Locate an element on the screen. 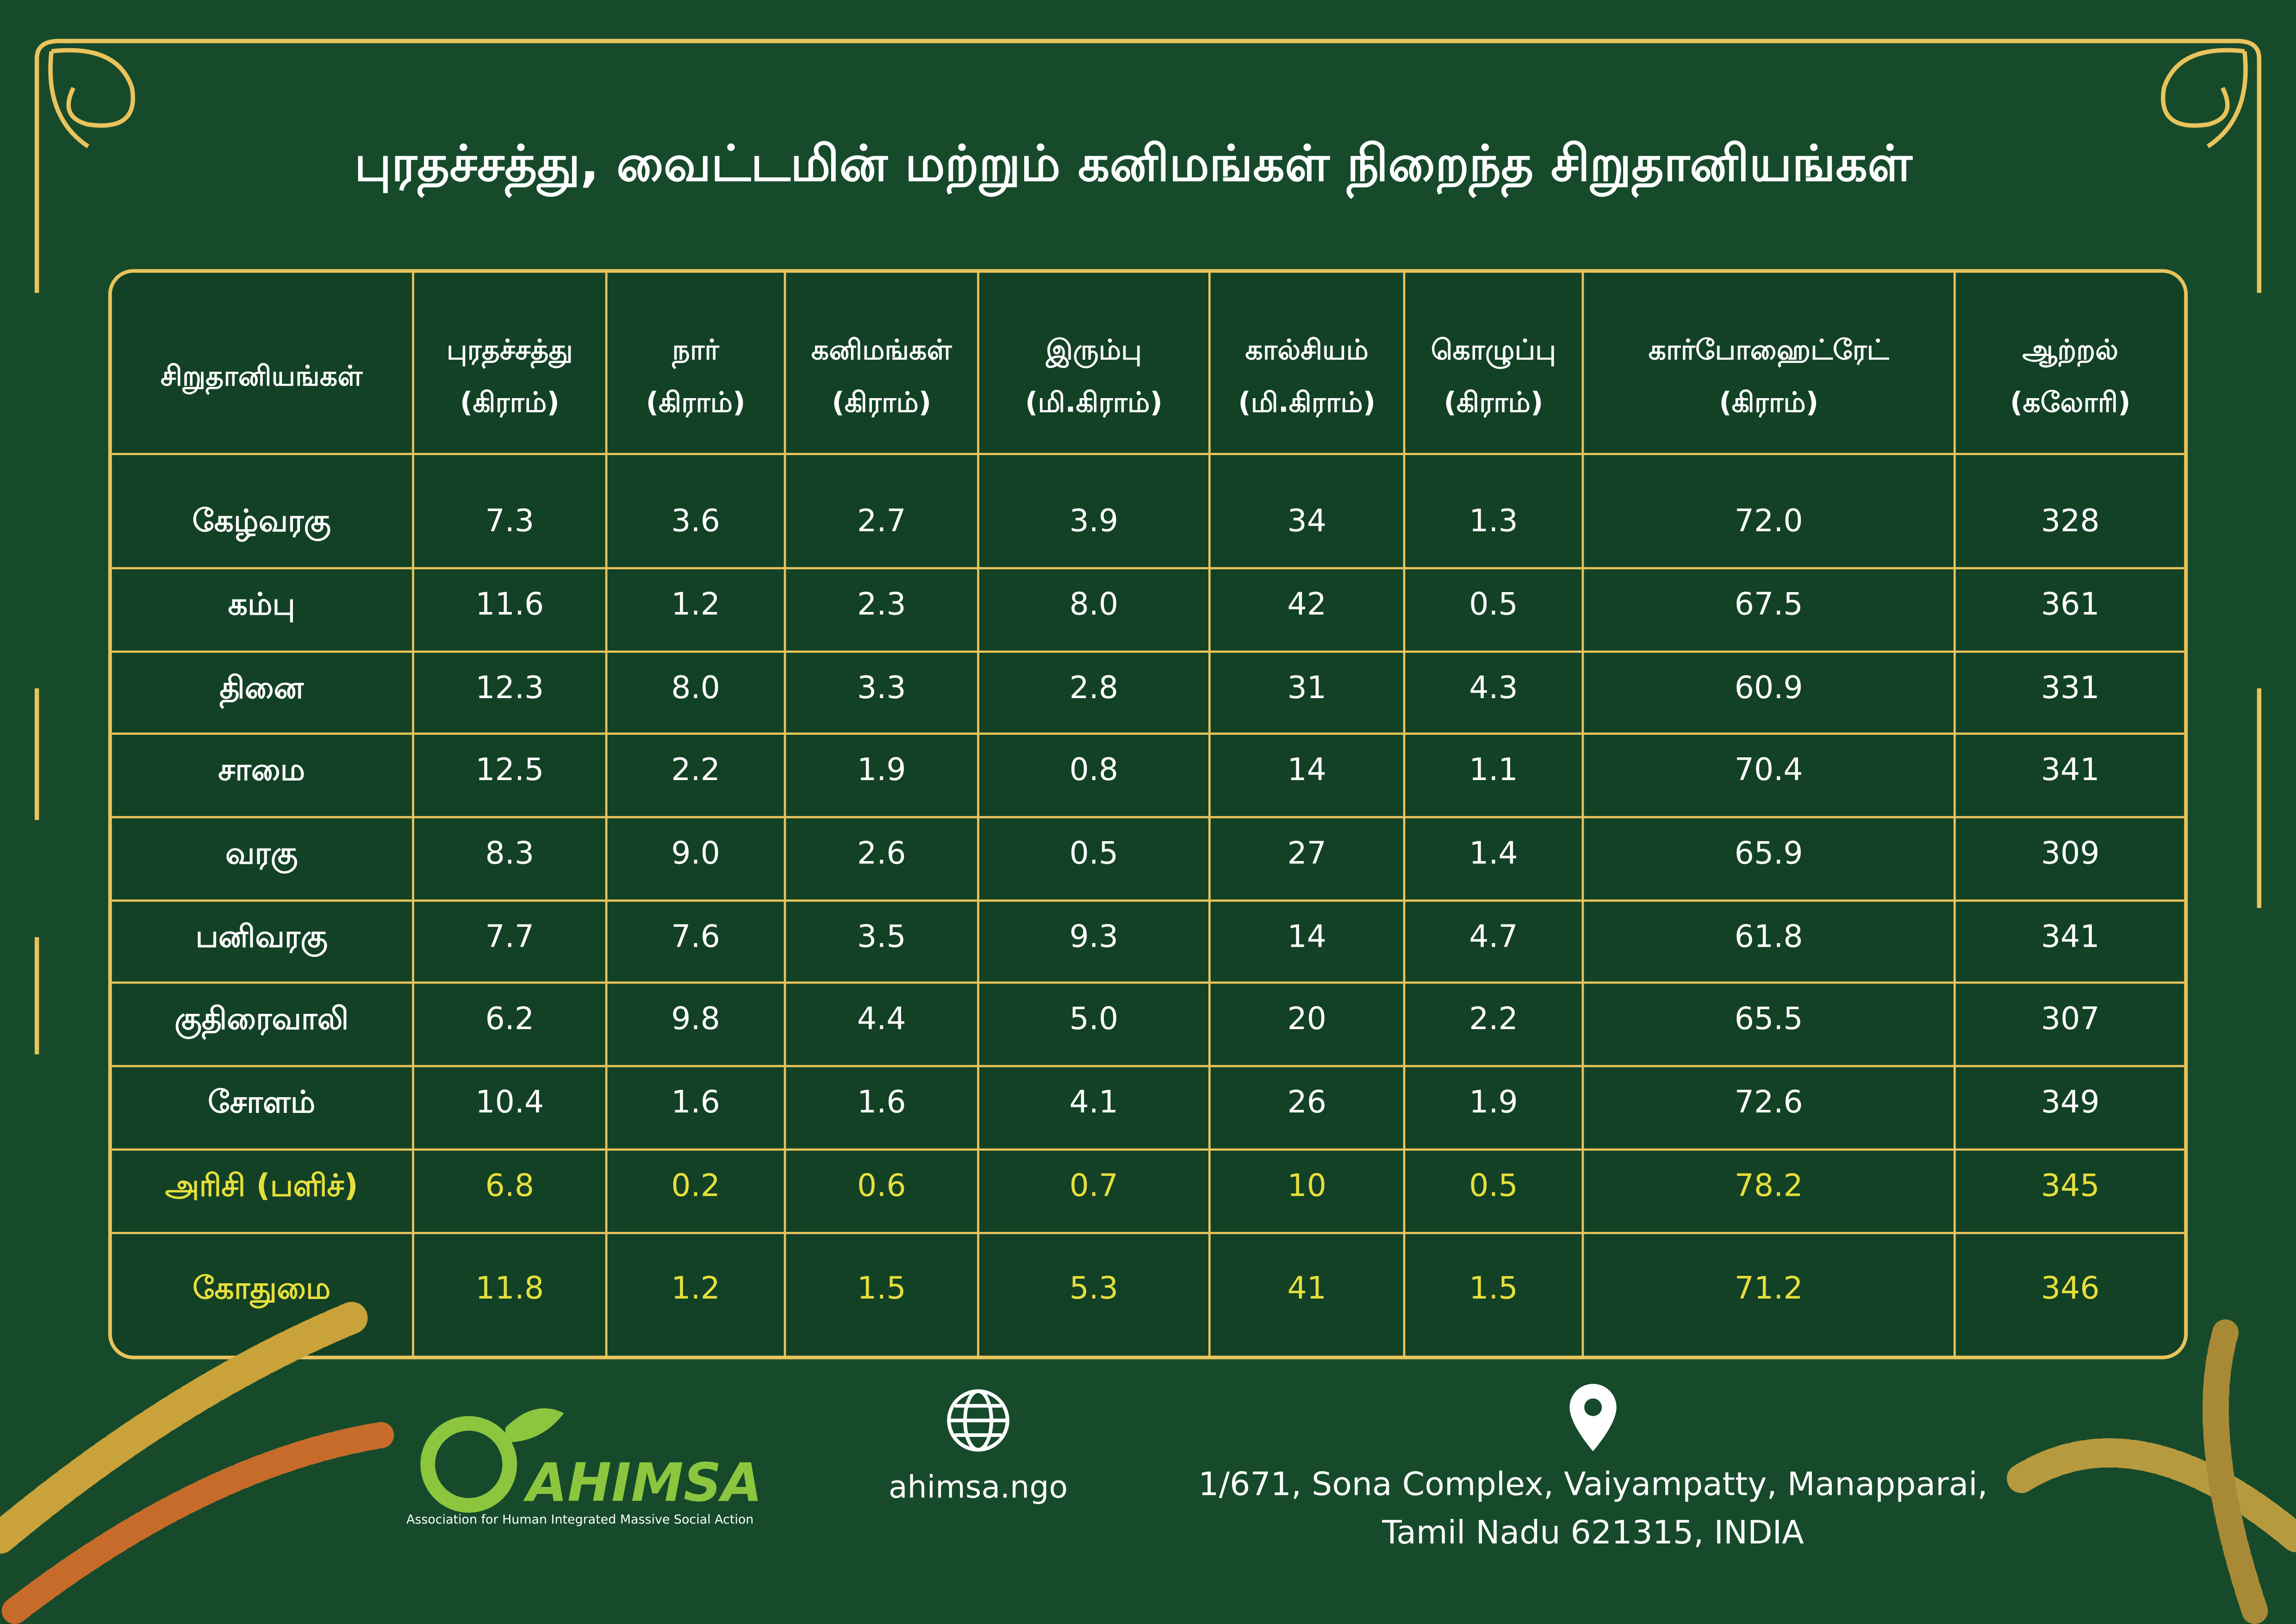 The image size is (2296, 1624). row-label: அரிசி (பளிச்) is located at coordinates (261, 1185).